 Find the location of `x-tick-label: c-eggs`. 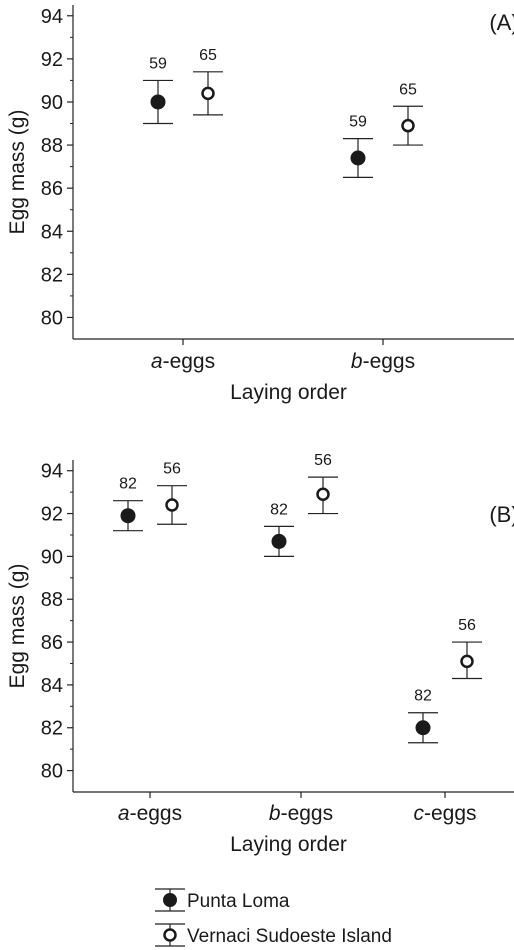

x-tick-label: c-eggs is located at coordinates (444, 813).